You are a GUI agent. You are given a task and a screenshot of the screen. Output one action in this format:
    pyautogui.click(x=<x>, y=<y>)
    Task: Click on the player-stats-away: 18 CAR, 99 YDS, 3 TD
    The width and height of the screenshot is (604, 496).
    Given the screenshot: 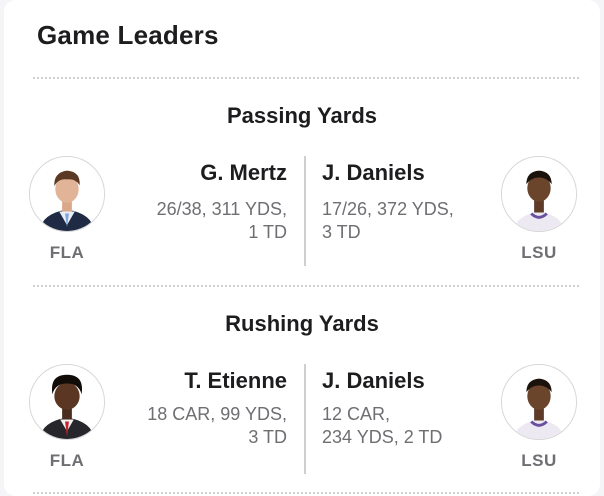 What is the action you would take?
    pyautogui.click(x=217, y=426)
    